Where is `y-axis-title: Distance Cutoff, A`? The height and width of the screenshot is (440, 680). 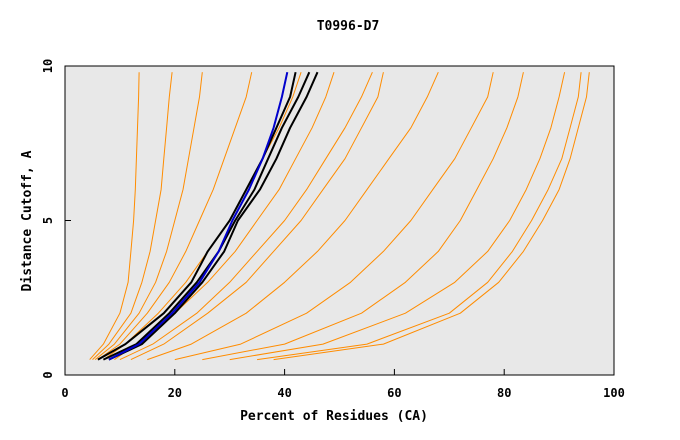
y-axis-title: Distance Cutoff, A is located at coordinates (27, 220).